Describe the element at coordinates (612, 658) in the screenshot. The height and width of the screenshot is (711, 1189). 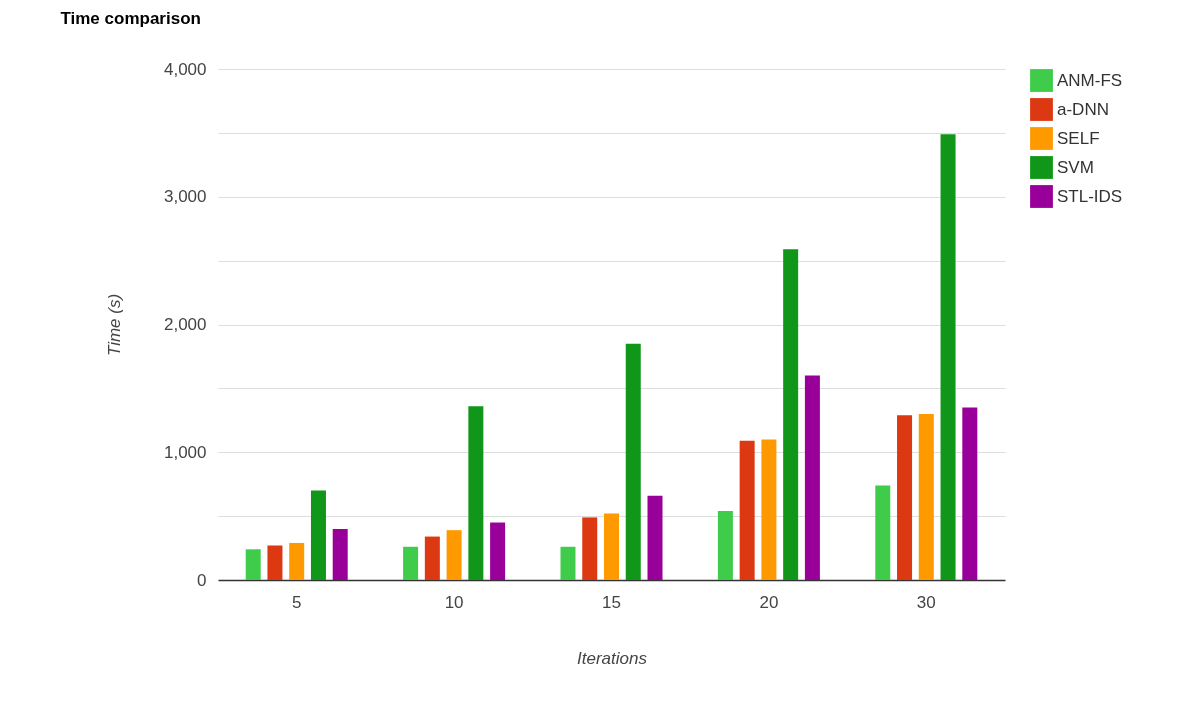
I see `x-axis-title: Iterations` at that location.